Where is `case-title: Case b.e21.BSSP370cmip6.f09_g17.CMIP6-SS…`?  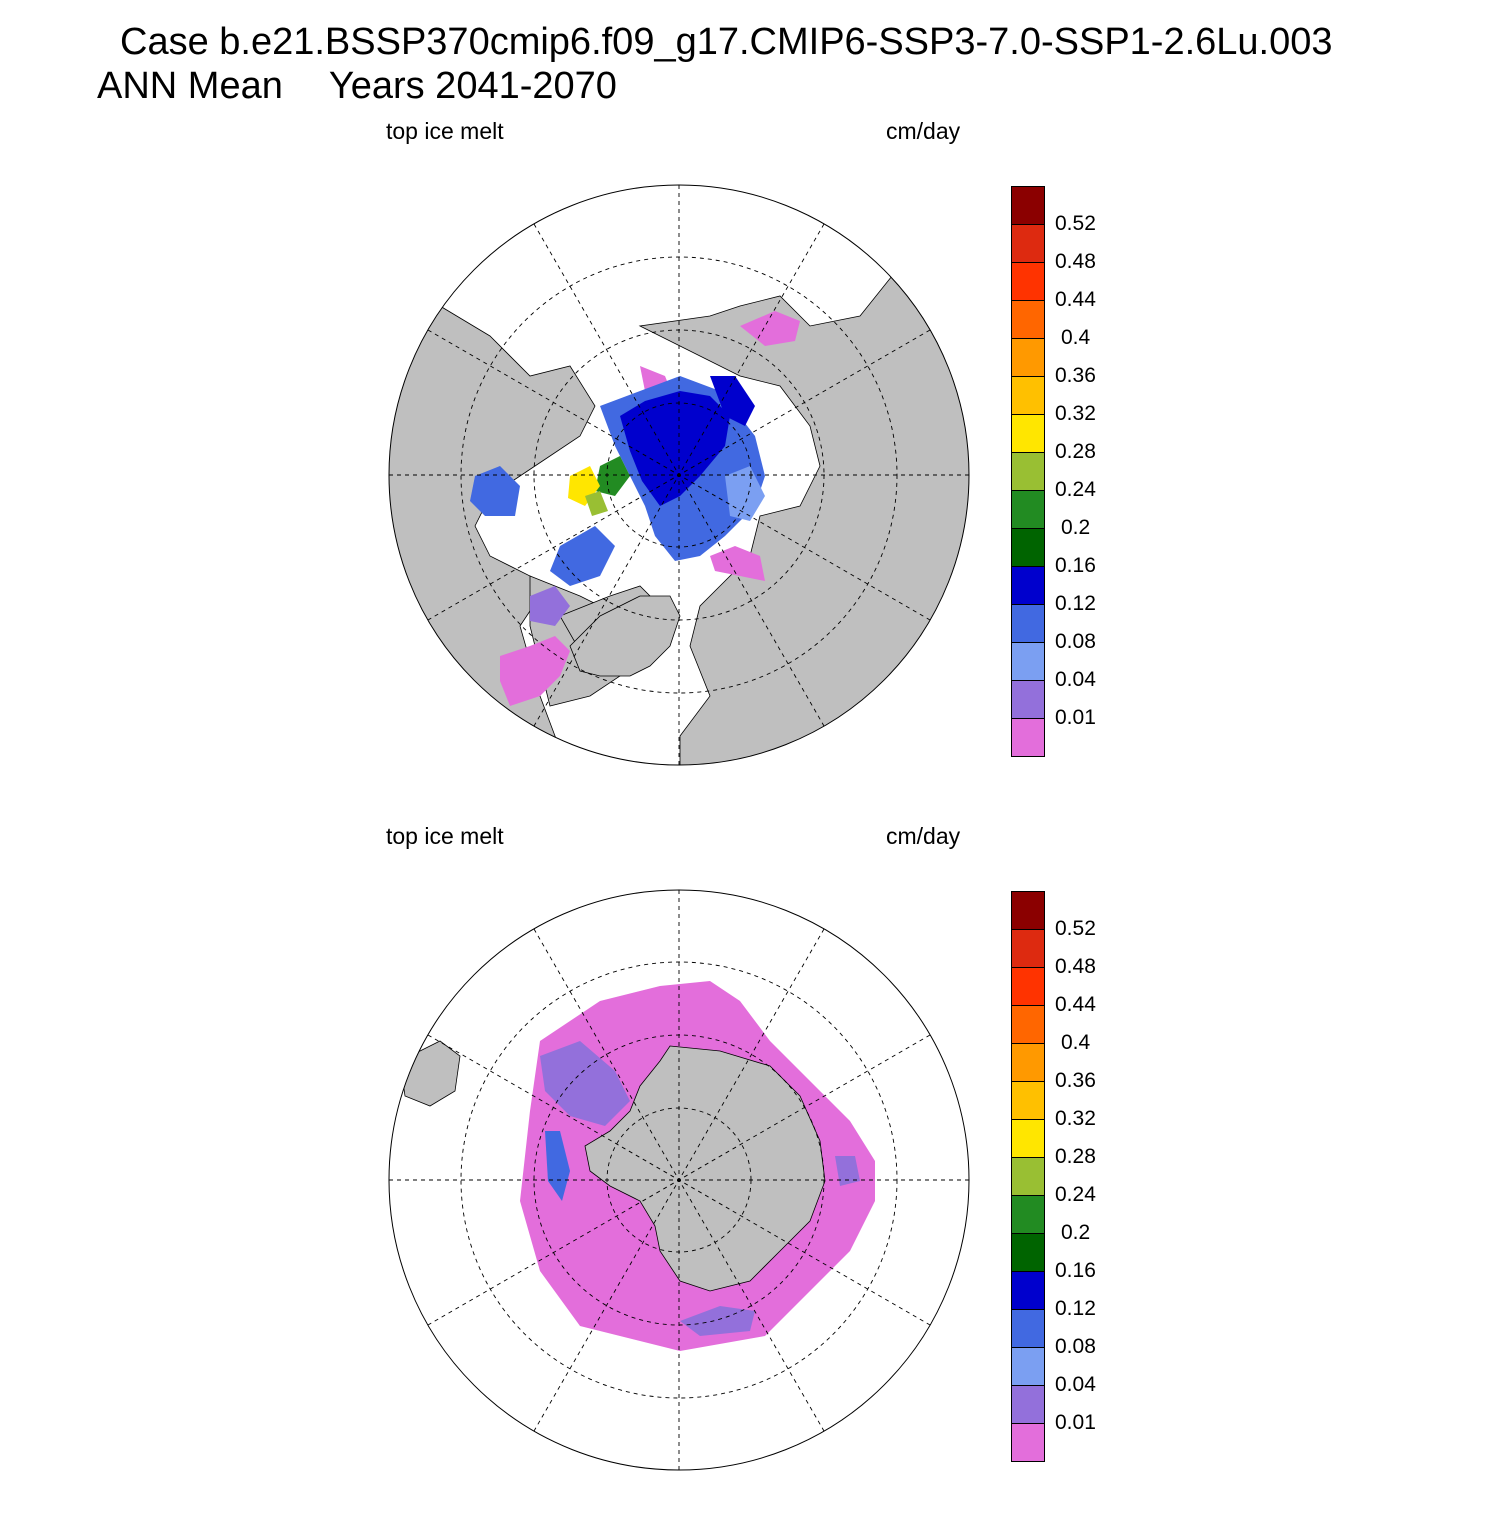
case-title: Case b.e21.BSSP370cmip6.f09_g17.CMIP6-SS… is located at coordinates (726, 42).